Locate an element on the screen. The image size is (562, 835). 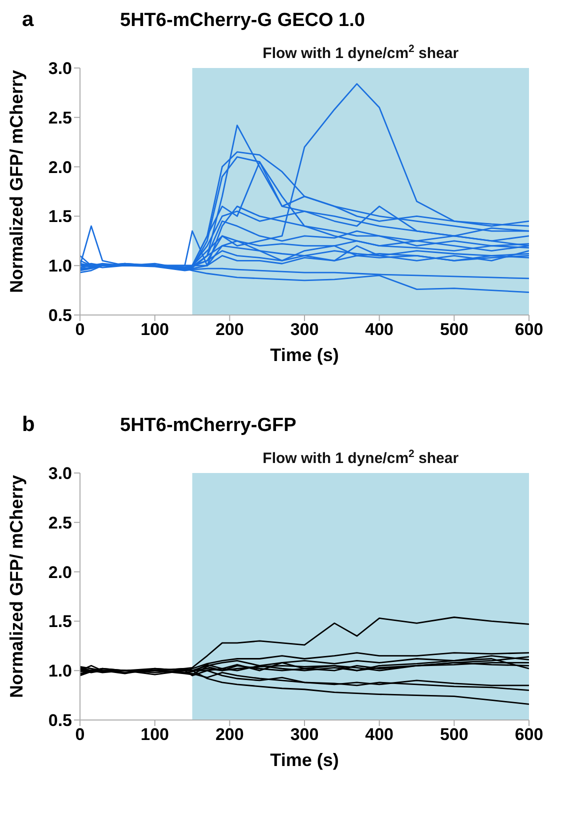
chart-title: 5HT6-mCherry-G GECO 1.0 is located at coordinates (242, 21).